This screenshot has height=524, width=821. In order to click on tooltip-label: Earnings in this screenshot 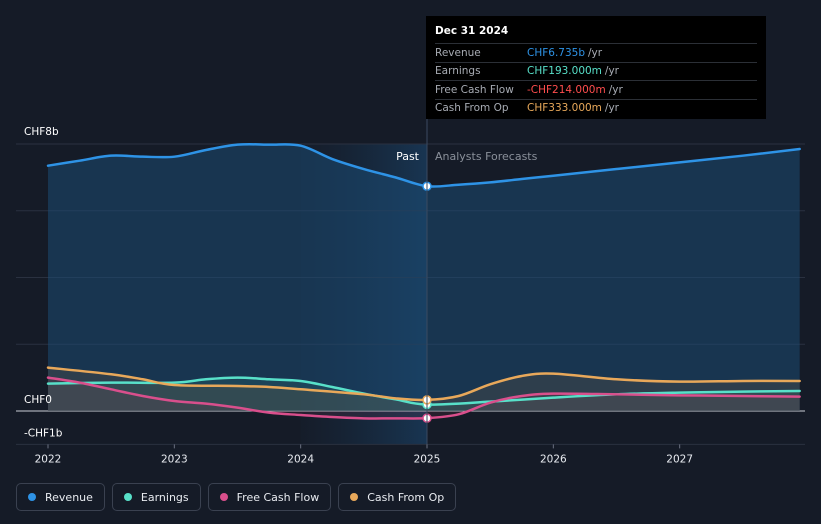, I will do `click(458, 71)`.